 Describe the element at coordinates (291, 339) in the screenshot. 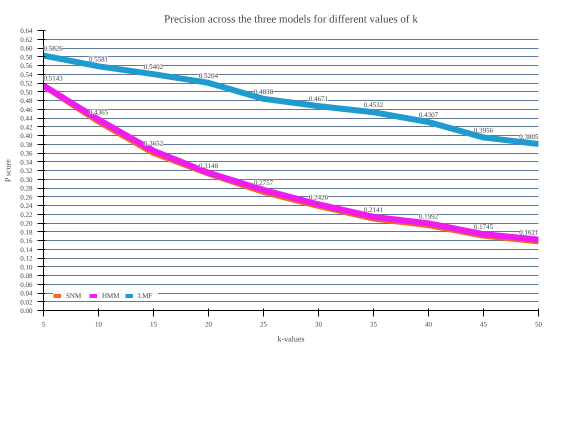

I see `x-axis-title: k-values` at that location.